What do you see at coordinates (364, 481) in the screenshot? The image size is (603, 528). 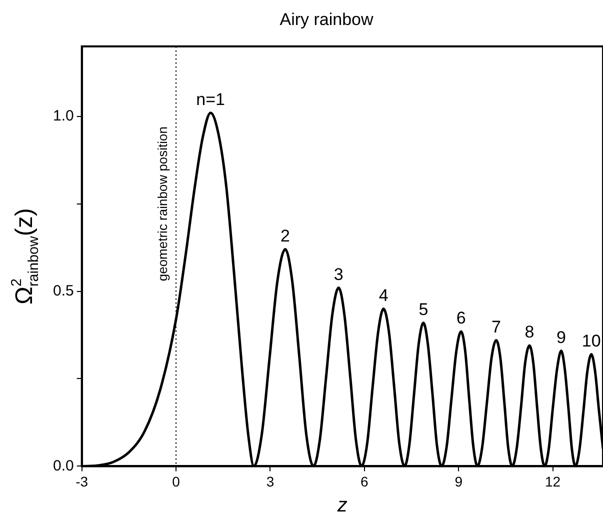 I see `x-tick-label: 6` at bounding box center [364, 481].